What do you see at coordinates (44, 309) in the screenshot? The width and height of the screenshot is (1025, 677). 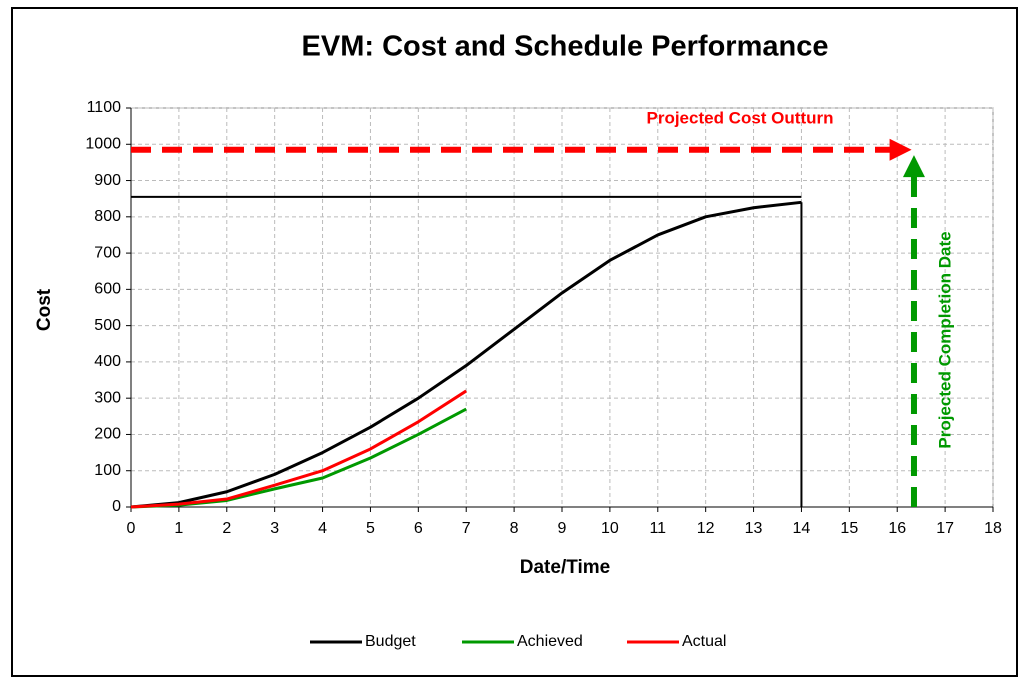 I see `y-axis-label: Cost` at bounding box center [44, 309].